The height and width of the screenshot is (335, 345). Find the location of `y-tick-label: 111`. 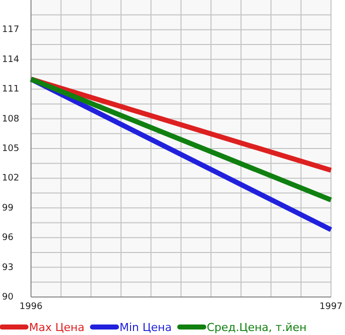

y-tick-label: 111 is located at coordinates (11, 89).